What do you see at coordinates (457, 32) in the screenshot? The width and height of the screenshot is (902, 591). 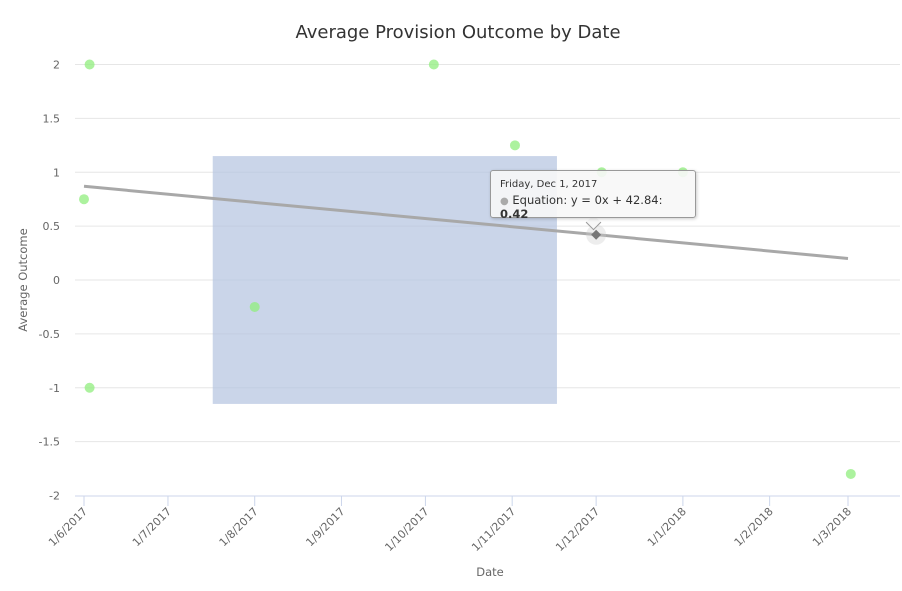 I see `chart-title: Average Provision Outcome by Date` at bounding box center [457, 32].